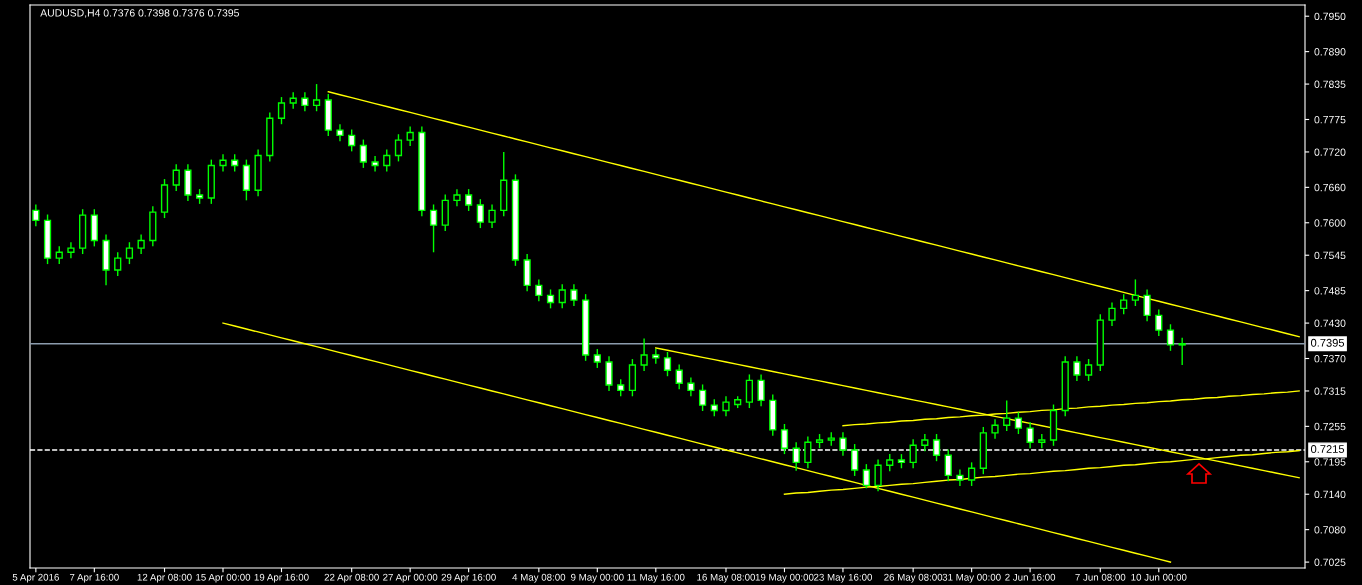 This screenshot has width=1362, height=585. Describe the element at coordinates (139, 13) in the screenshot. I see `chart-title: AUDUSD,H4 0.7376 0.7398 0.7376 0.7395` at that location.